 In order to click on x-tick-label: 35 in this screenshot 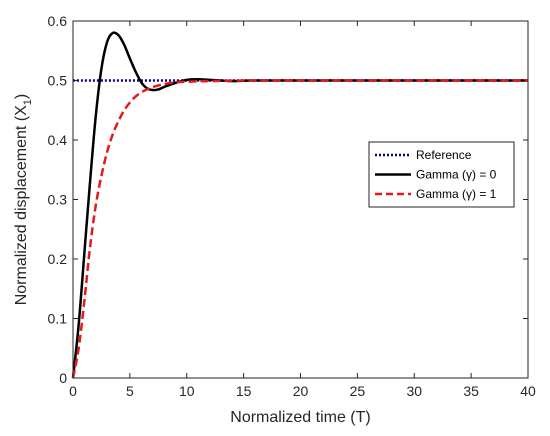, I will do `click(471, 391)`.